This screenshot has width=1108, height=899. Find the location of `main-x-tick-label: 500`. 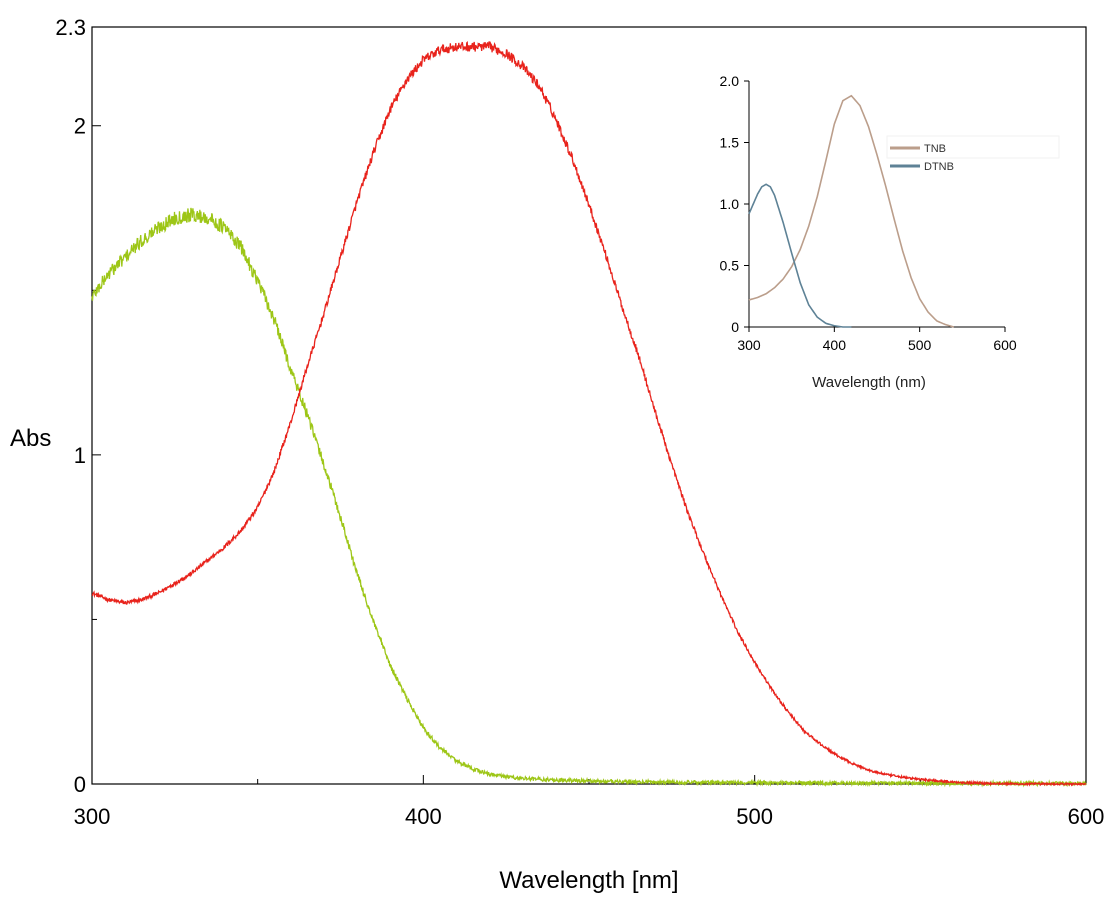

main-x-tick-label: 500 is located at coordinates (754, 816).